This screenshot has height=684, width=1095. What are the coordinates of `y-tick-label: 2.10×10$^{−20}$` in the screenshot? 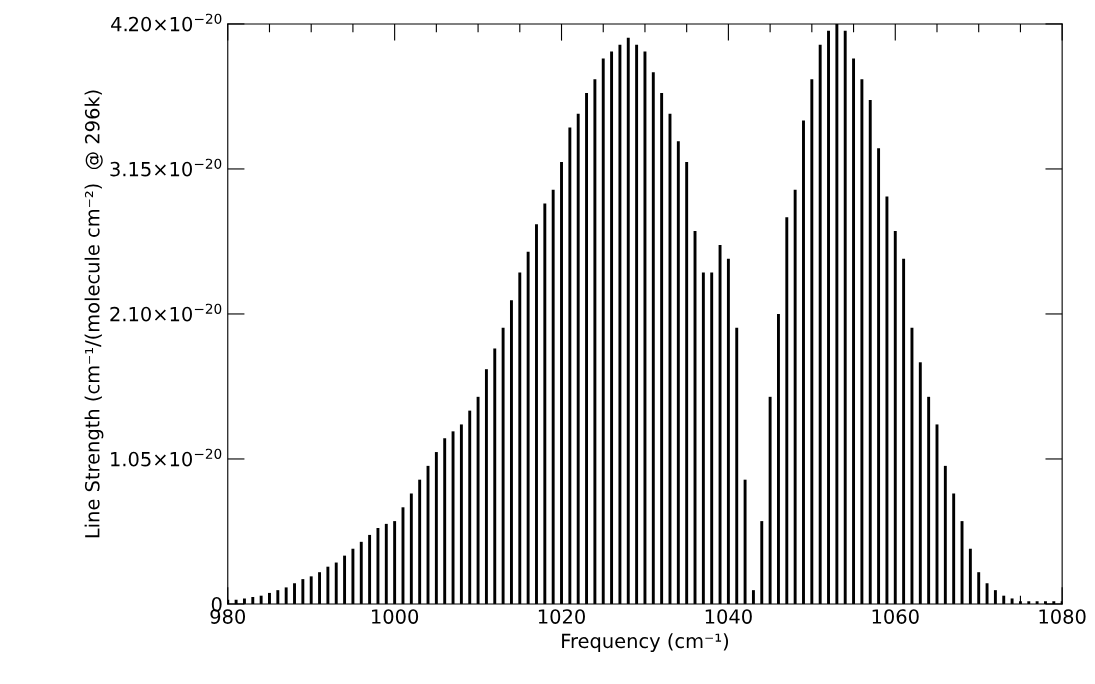 It's located at (166, 312).